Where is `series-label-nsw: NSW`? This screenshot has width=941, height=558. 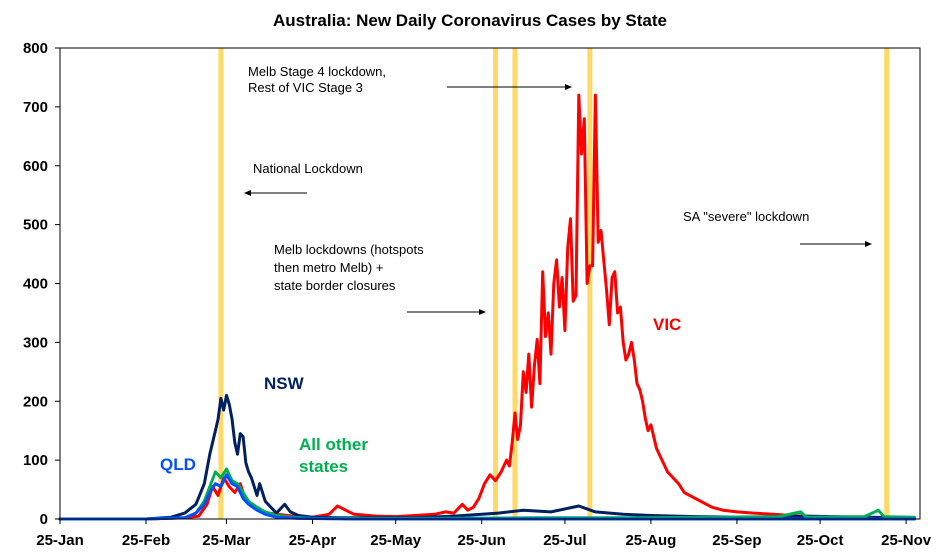
series-label-nsw: NSW is located at coordinates (284, 383).